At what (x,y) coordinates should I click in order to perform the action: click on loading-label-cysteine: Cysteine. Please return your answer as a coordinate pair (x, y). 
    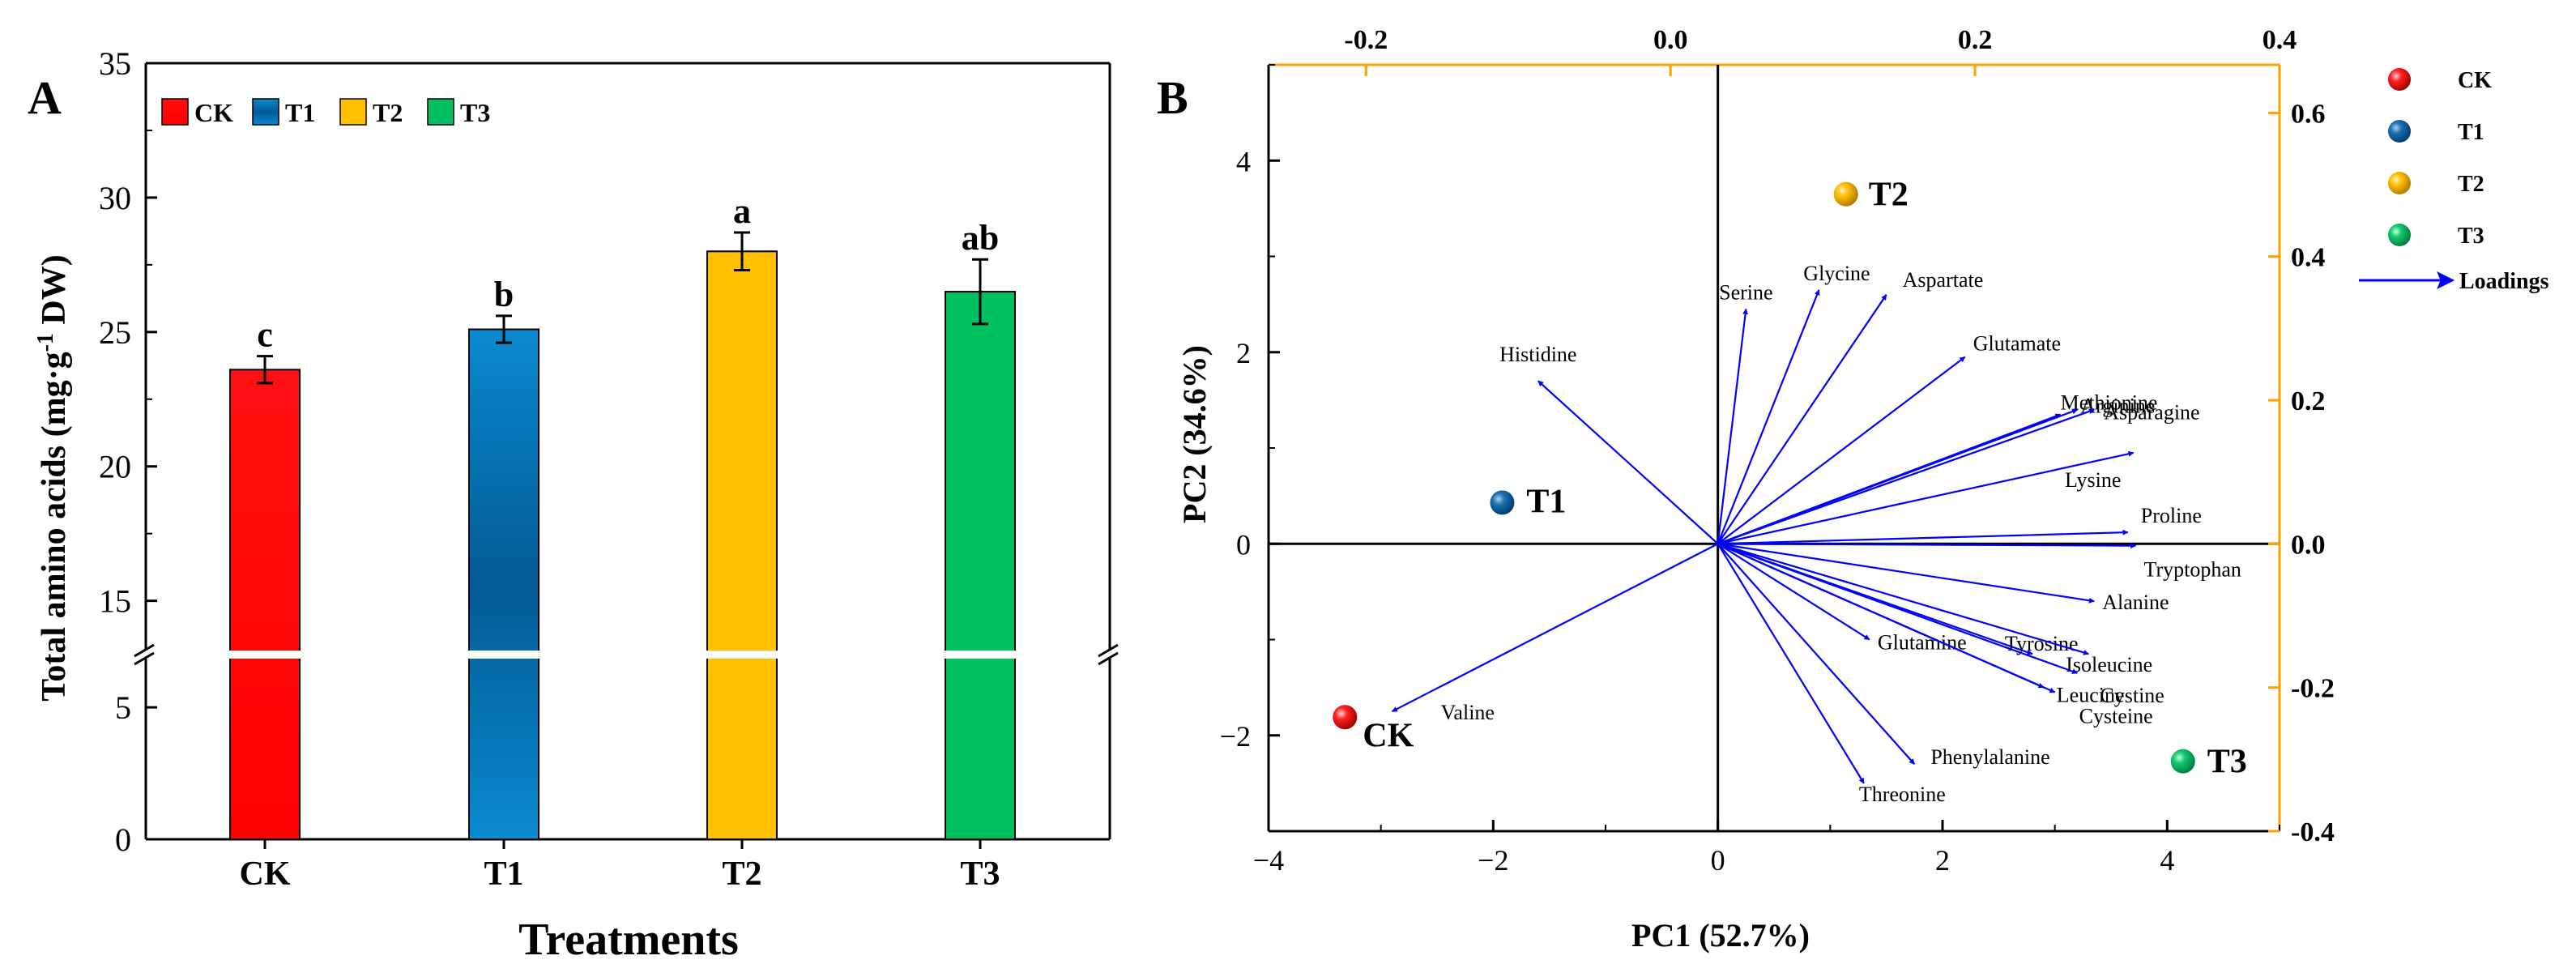
    Looking at the image, I should click on (2116, 717).